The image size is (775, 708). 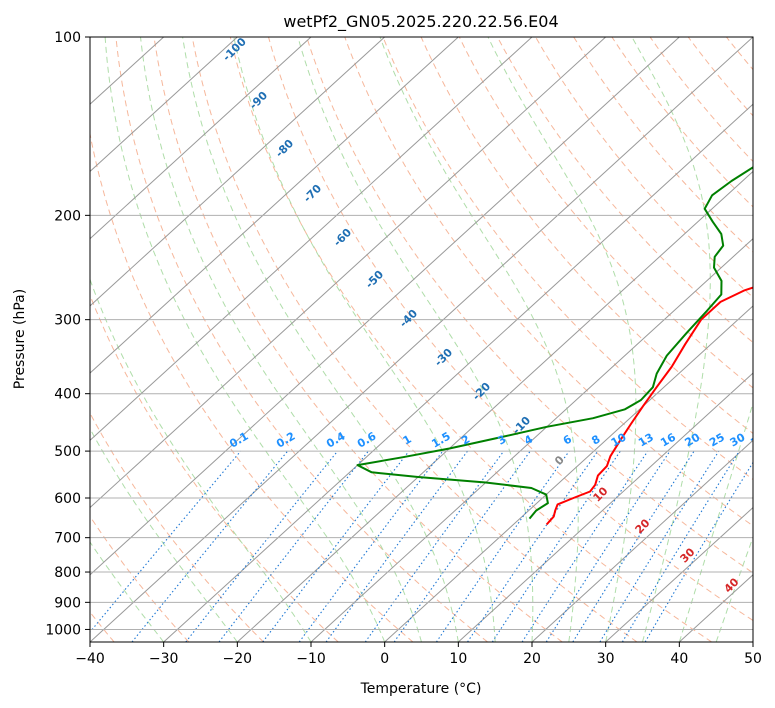 I want to click on dry-adiabat, so click(x=177, y=527).